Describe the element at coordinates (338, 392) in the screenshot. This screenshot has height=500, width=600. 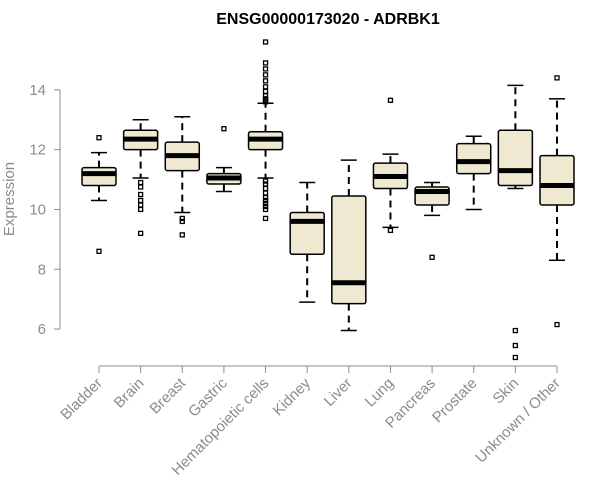
I see `x-tick-label: Liver` at that location.